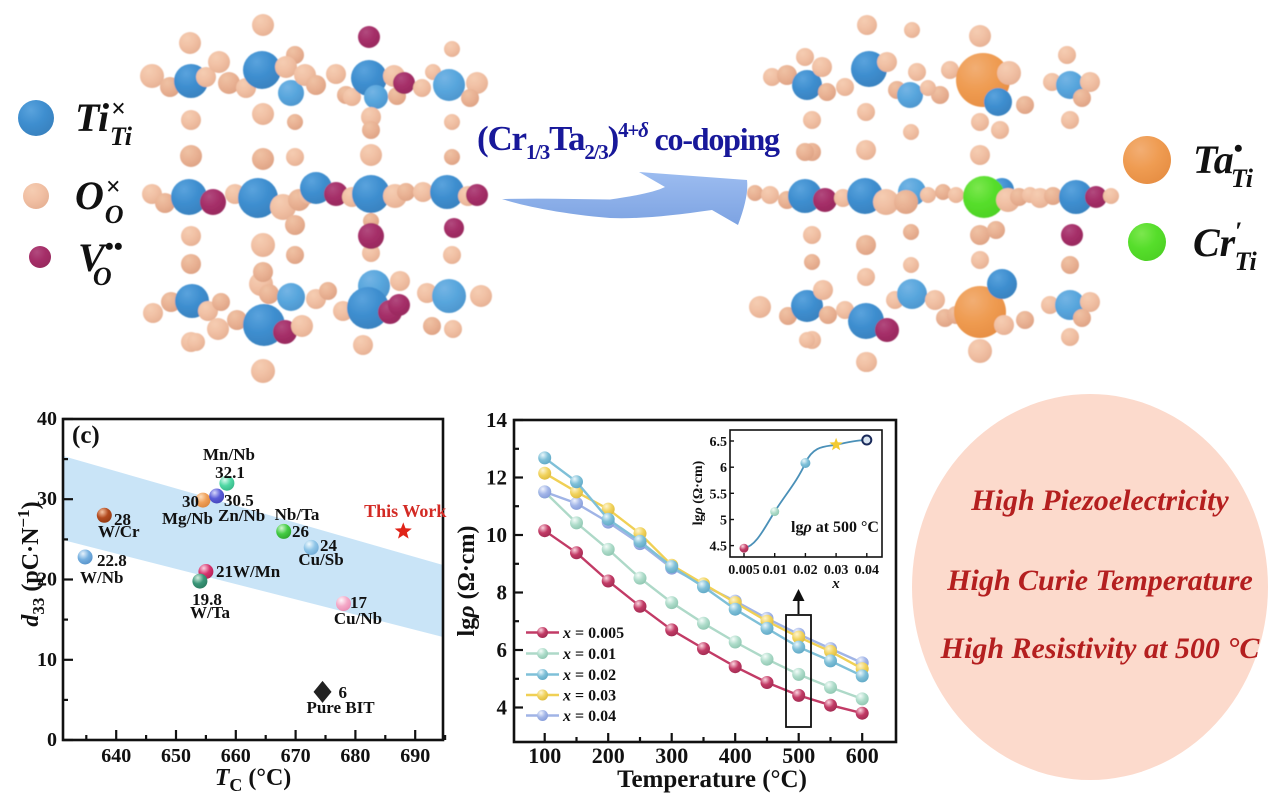  Describe the element at coordinates (1100, 648) in the screenshot. I see `svg-text: High Resistivity at 500 °C` at that location.